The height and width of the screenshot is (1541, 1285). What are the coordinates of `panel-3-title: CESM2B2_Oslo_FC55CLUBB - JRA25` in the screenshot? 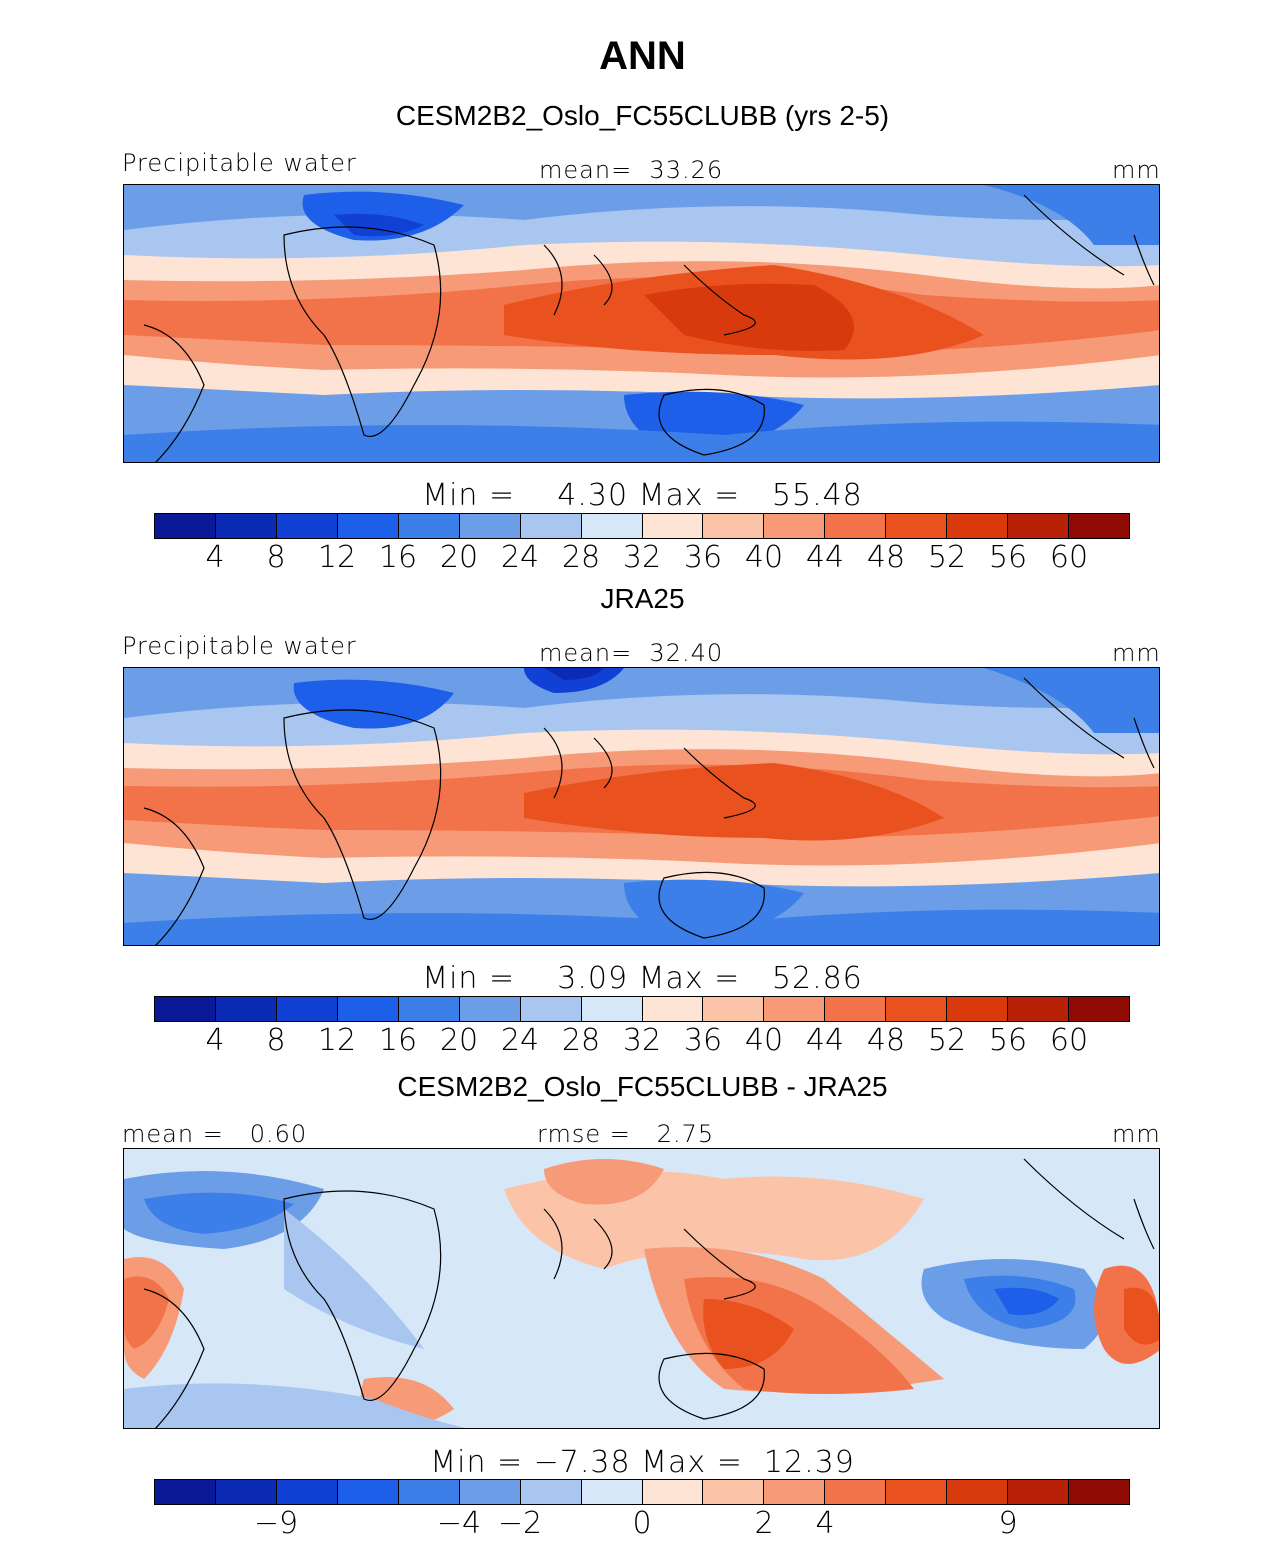 It's located at (642, 1086).